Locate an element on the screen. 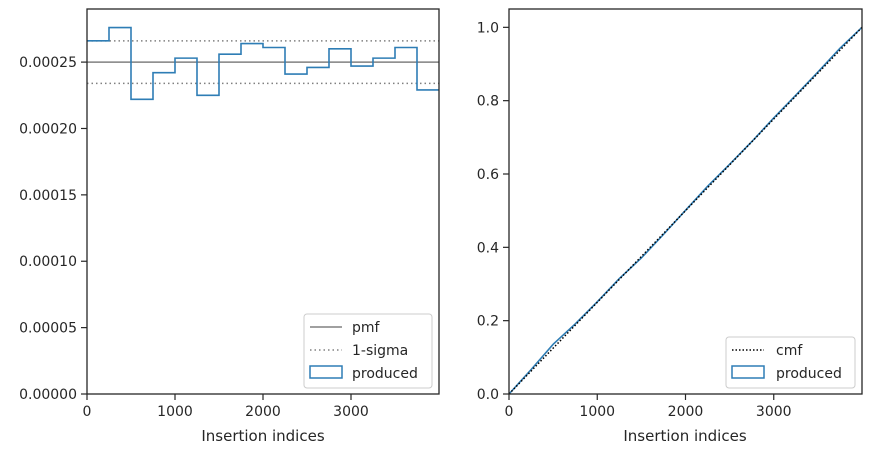 This screenshot has height=453, width=871. right-legend-frame is located at coordinates (790, 362).